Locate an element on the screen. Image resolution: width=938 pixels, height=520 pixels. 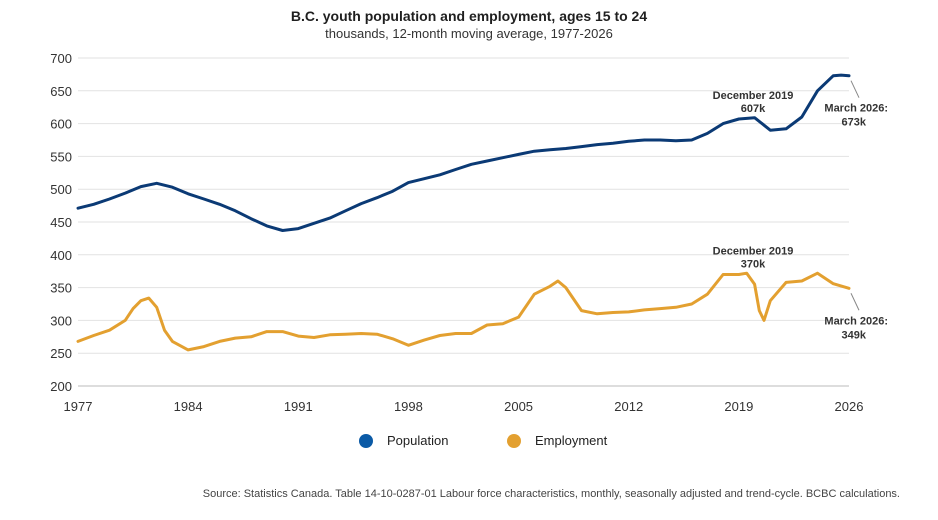
x-tick-label: 2005 is located at coordinates (518, 406).